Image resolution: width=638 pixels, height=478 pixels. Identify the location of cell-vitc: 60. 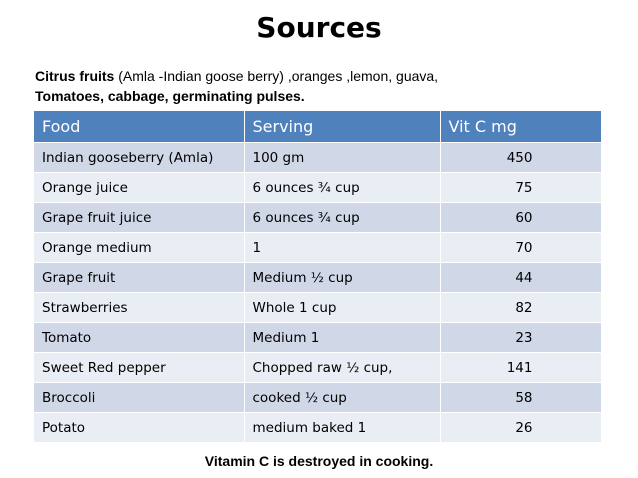
(521, 217).